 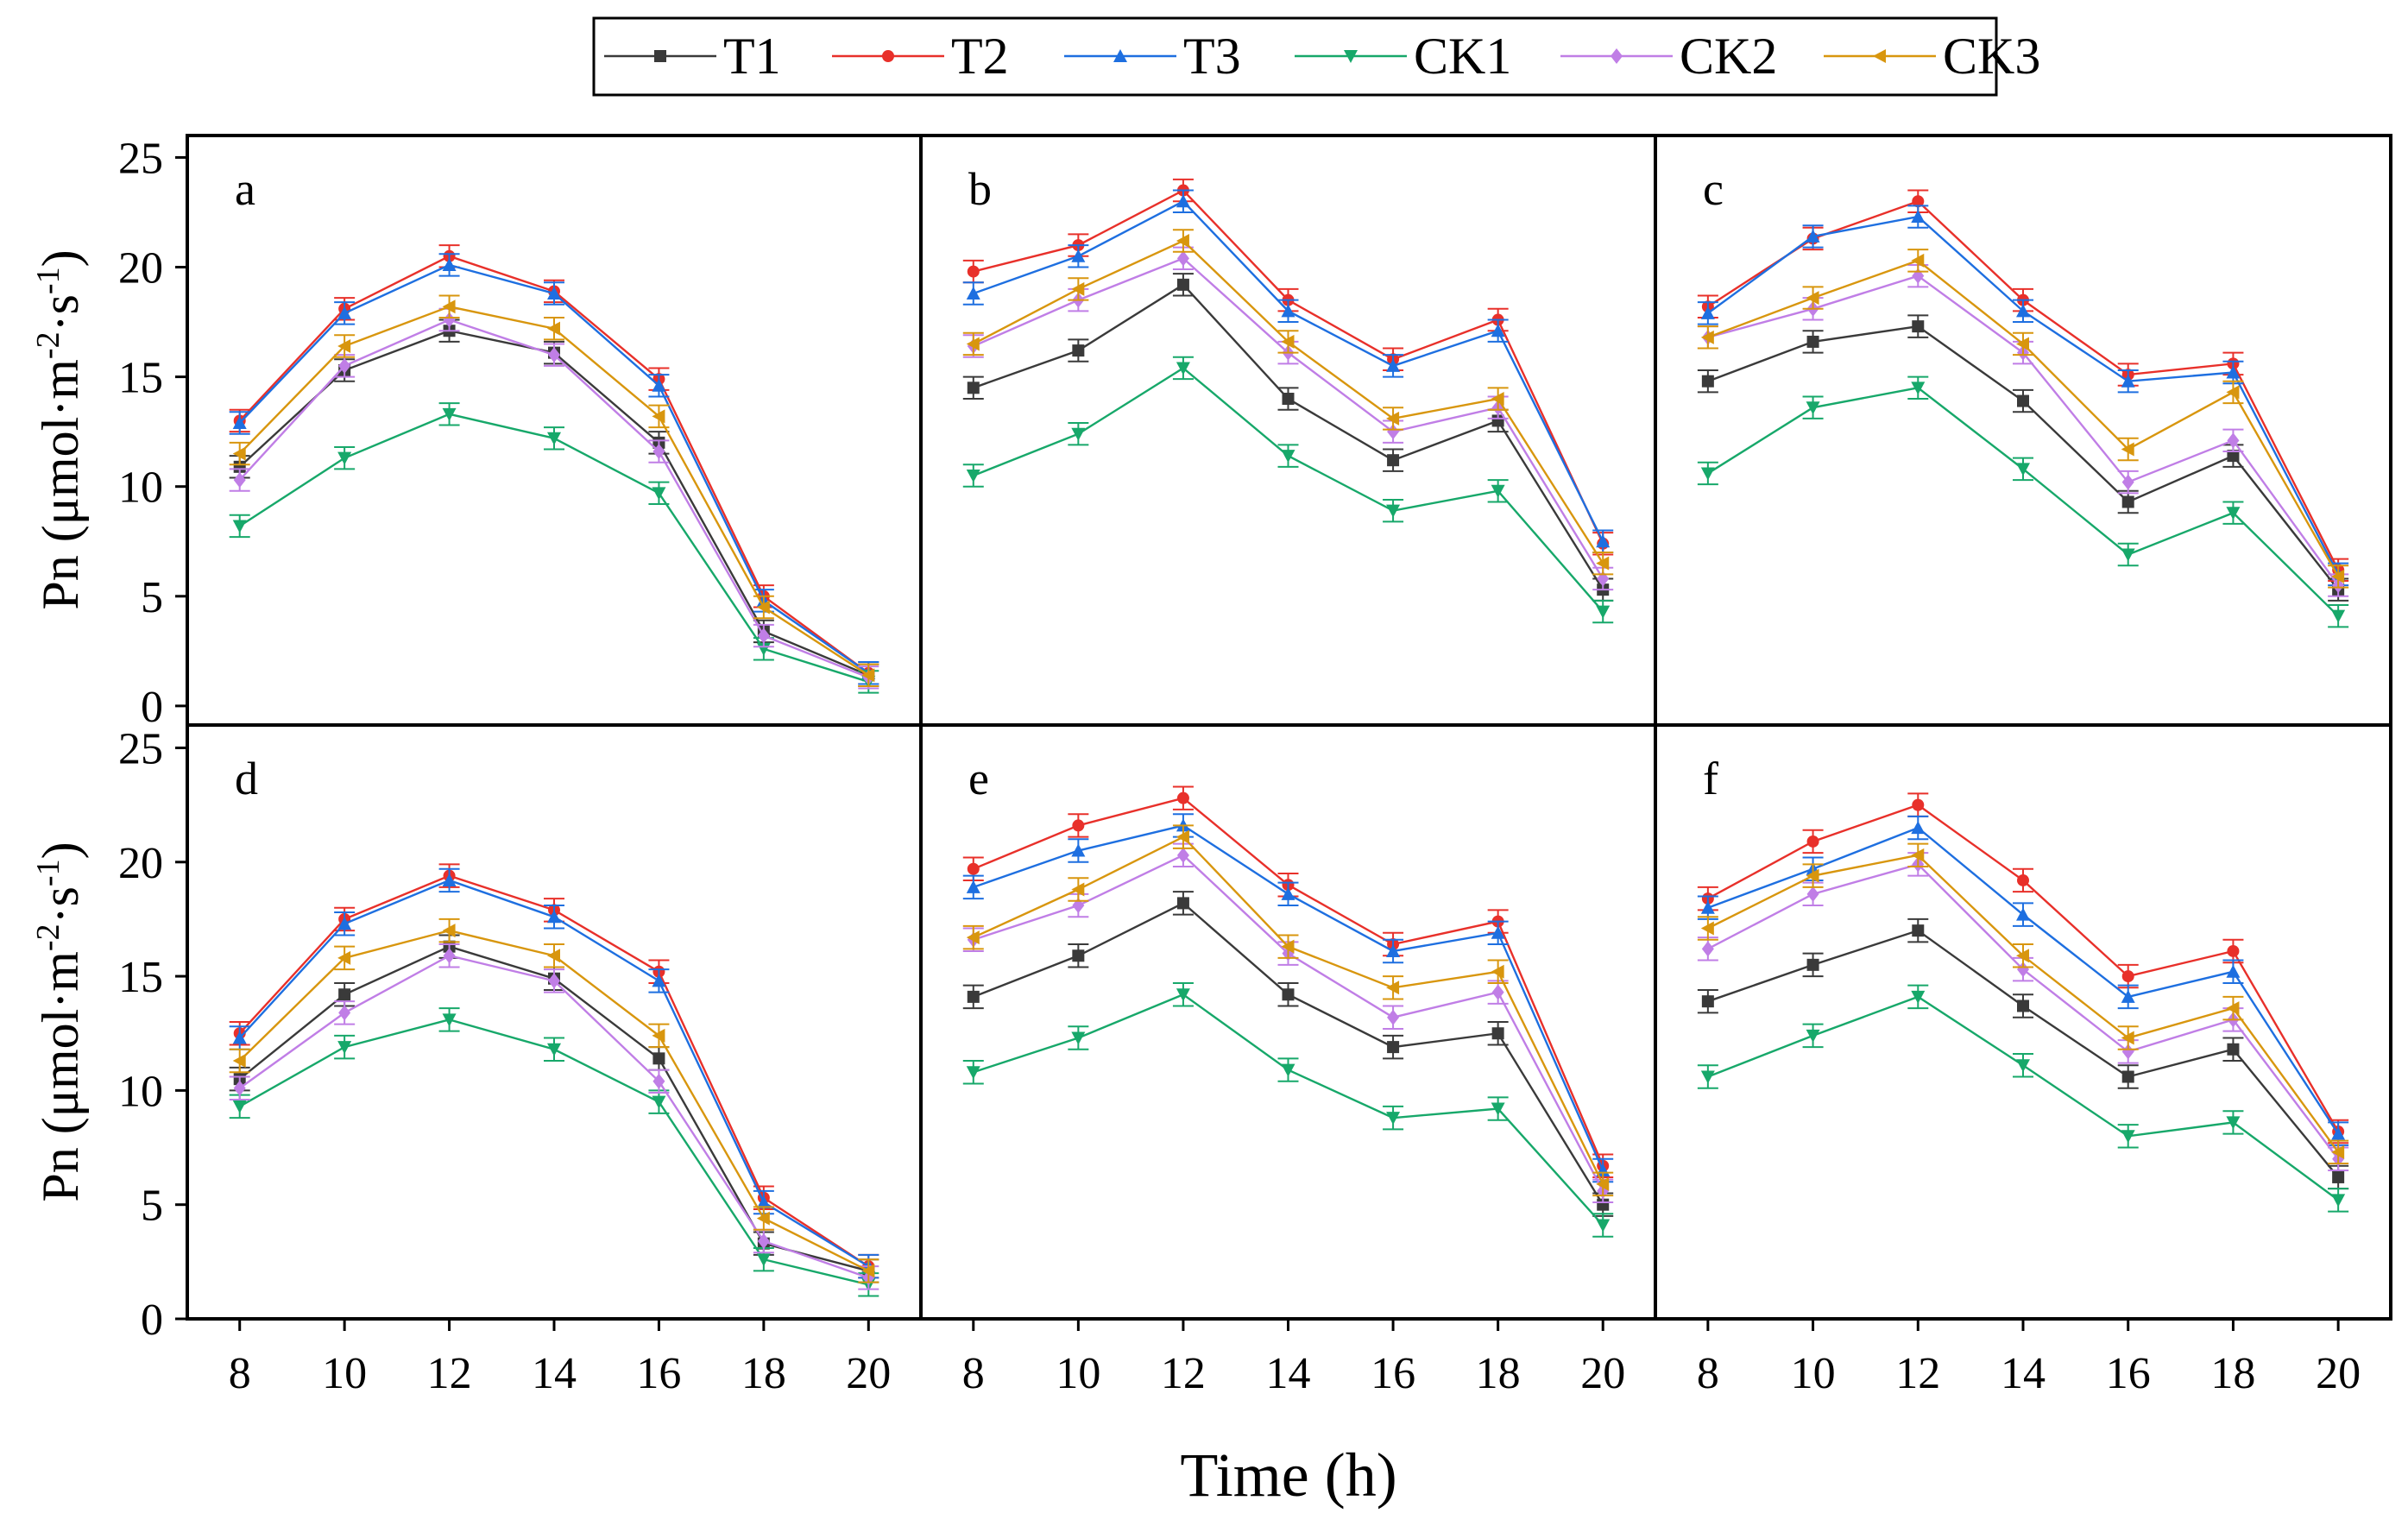 I want to click on y-label-exponent: -1, so click(x=48, y=281).